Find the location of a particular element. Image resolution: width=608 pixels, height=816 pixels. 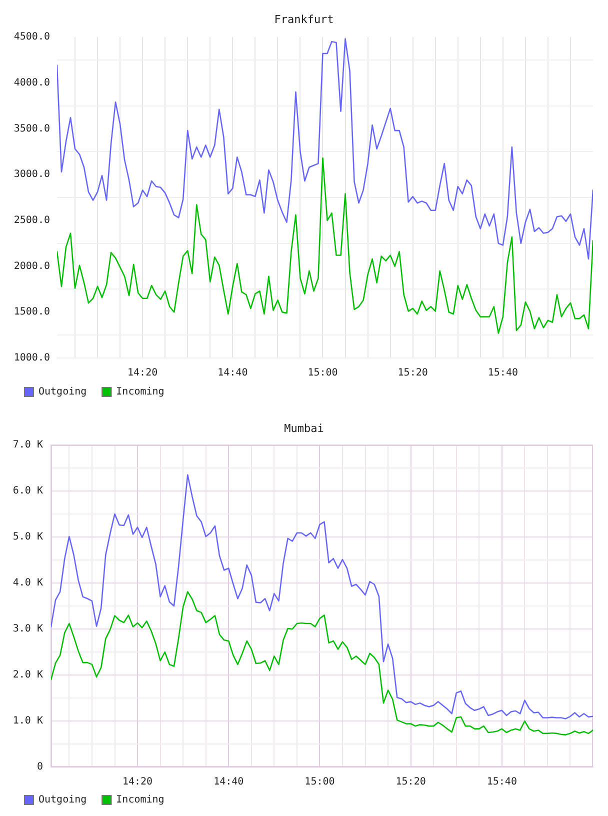

y-tick-label: 2500.0 is located at coordinates (32, 220).